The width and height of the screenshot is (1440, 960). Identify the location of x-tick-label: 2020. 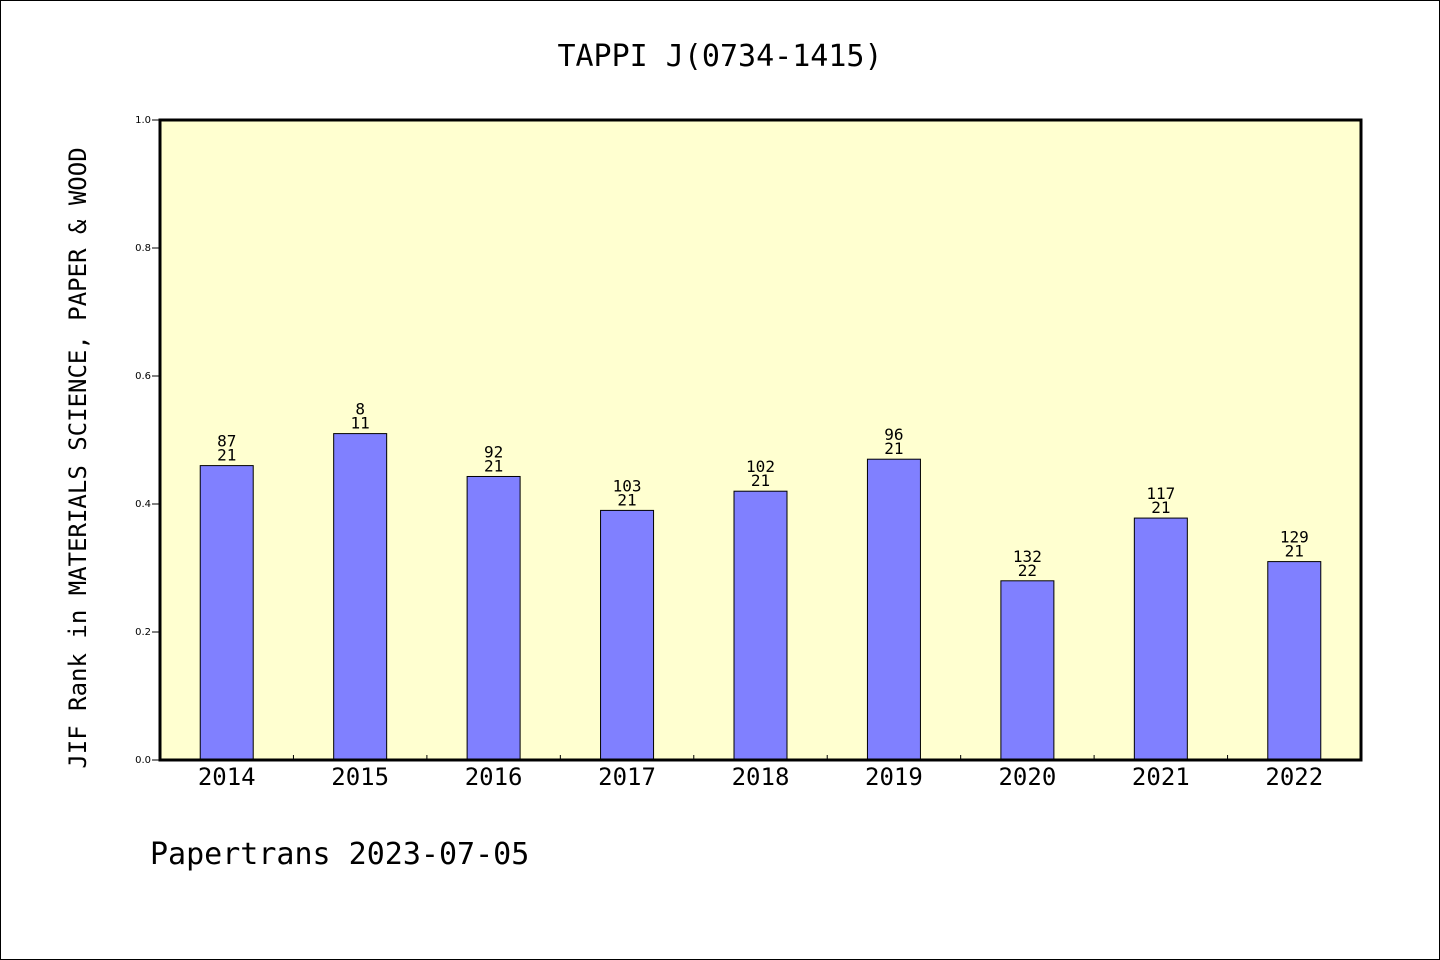
(1027, 777).